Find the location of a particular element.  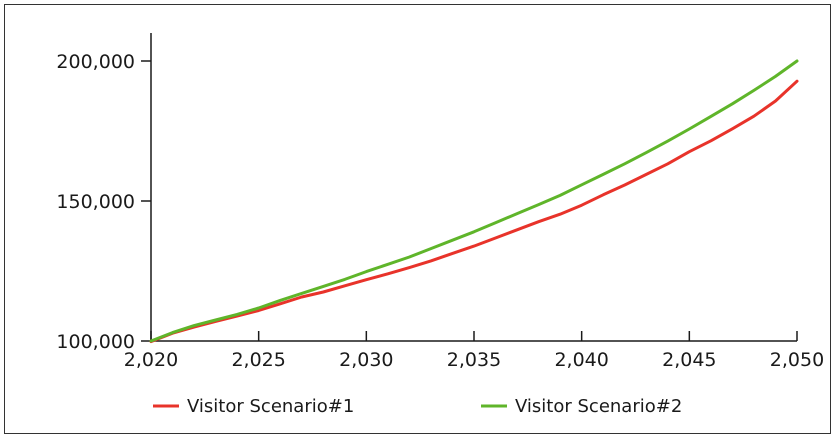

y-tick-label: 100,000 is located at coordinates (95, 342).